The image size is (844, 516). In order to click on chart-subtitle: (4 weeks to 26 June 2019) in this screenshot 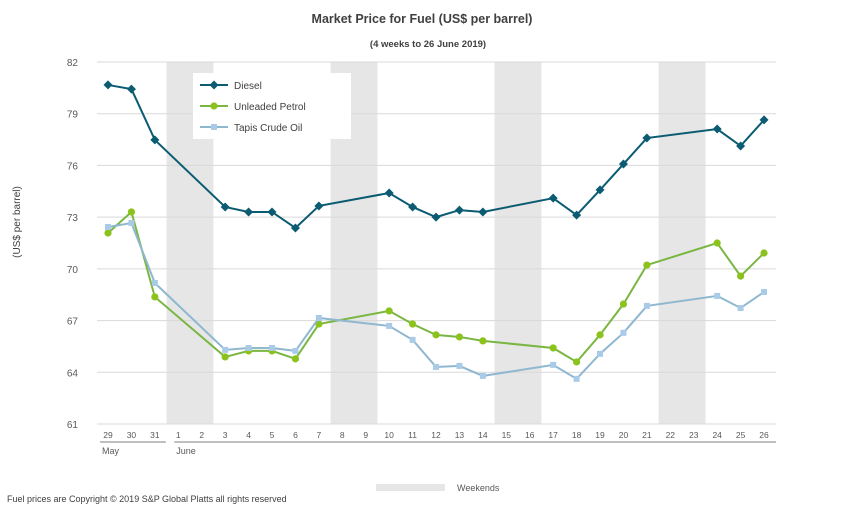, I will do `click(428, 44)`.